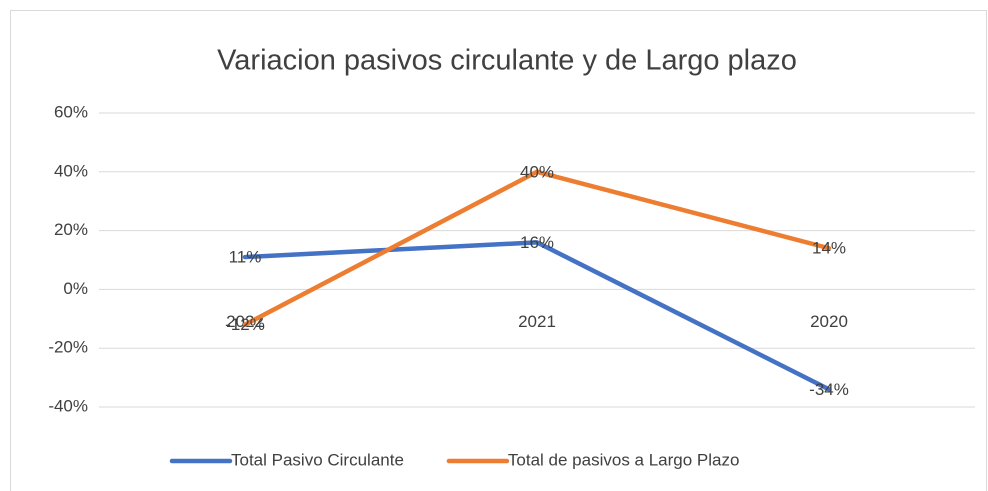 Image resolution: width=988 pixels, height=491 pixels. What do you see at coordinates (537, 321) in the screenshot?
I see `x-tick-label: 2021` at bounding box center [537, 321].